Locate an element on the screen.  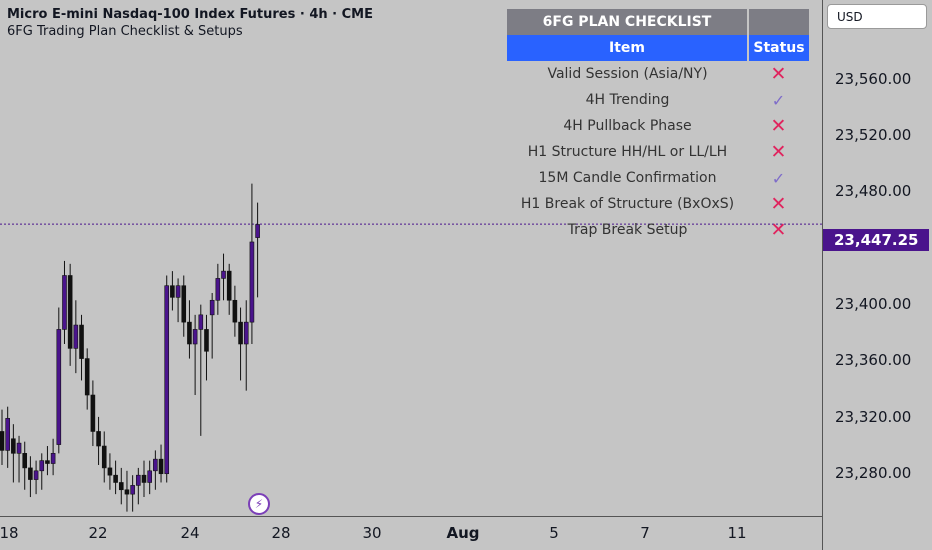
checklist-row: Trap Break Setup ✕ is located at coordinates (658, 230).